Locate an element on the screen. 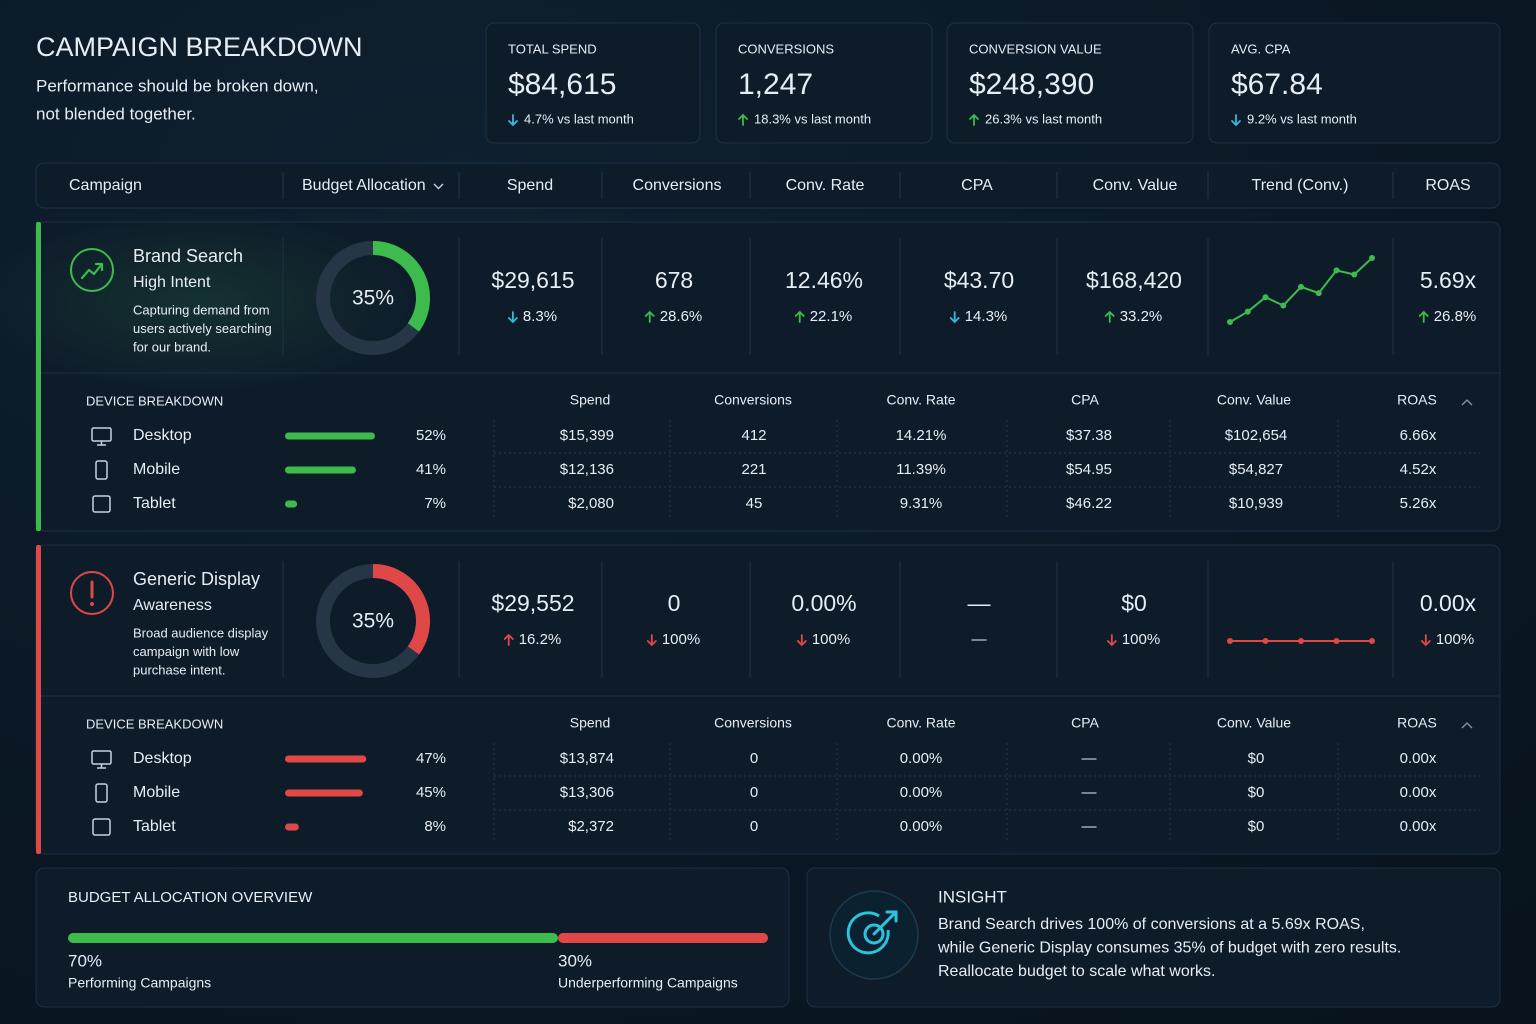 This screenshot has height=1024, width=1536. kpi-label: CONVERSIONS is located at coordinates (786, 48).